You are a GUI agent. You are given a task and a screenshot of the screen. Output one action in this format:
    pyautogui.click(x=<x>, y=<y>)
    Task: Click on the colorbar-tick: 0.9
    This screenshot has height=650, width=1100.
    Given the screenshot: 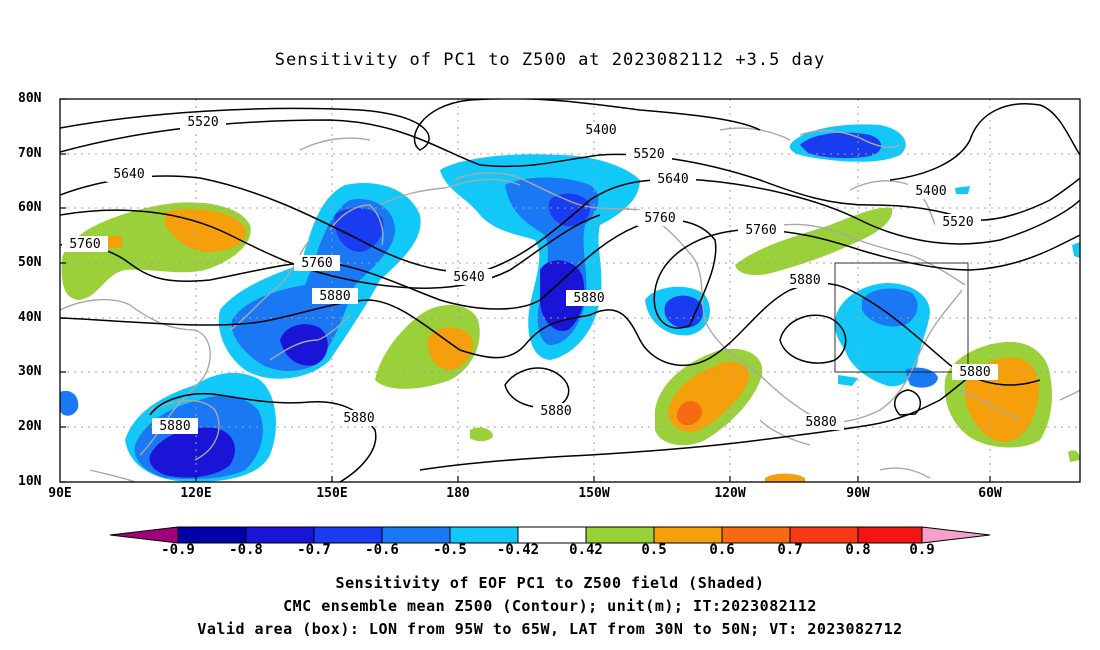 What is the action you would take?
    pyautogui.click(x=922, y=550)
    